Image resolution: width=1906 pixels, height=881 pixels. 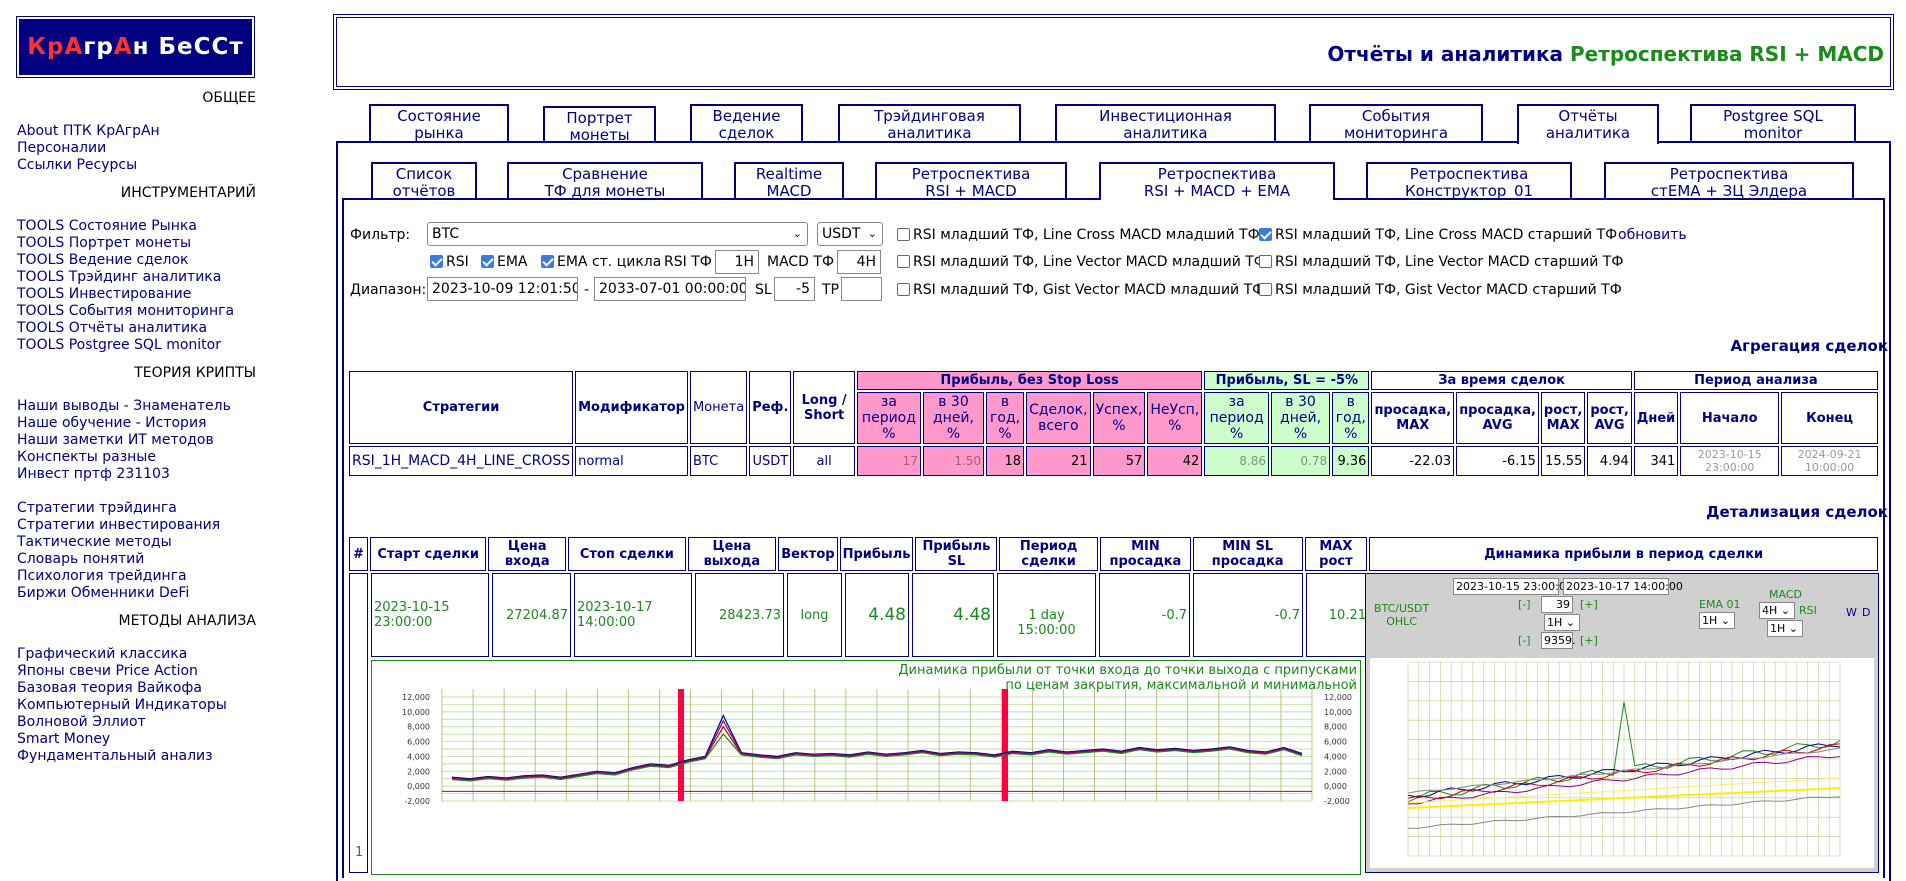 I want to click on logo: КрАгрАн БеССт, so click(x=135, y=47).